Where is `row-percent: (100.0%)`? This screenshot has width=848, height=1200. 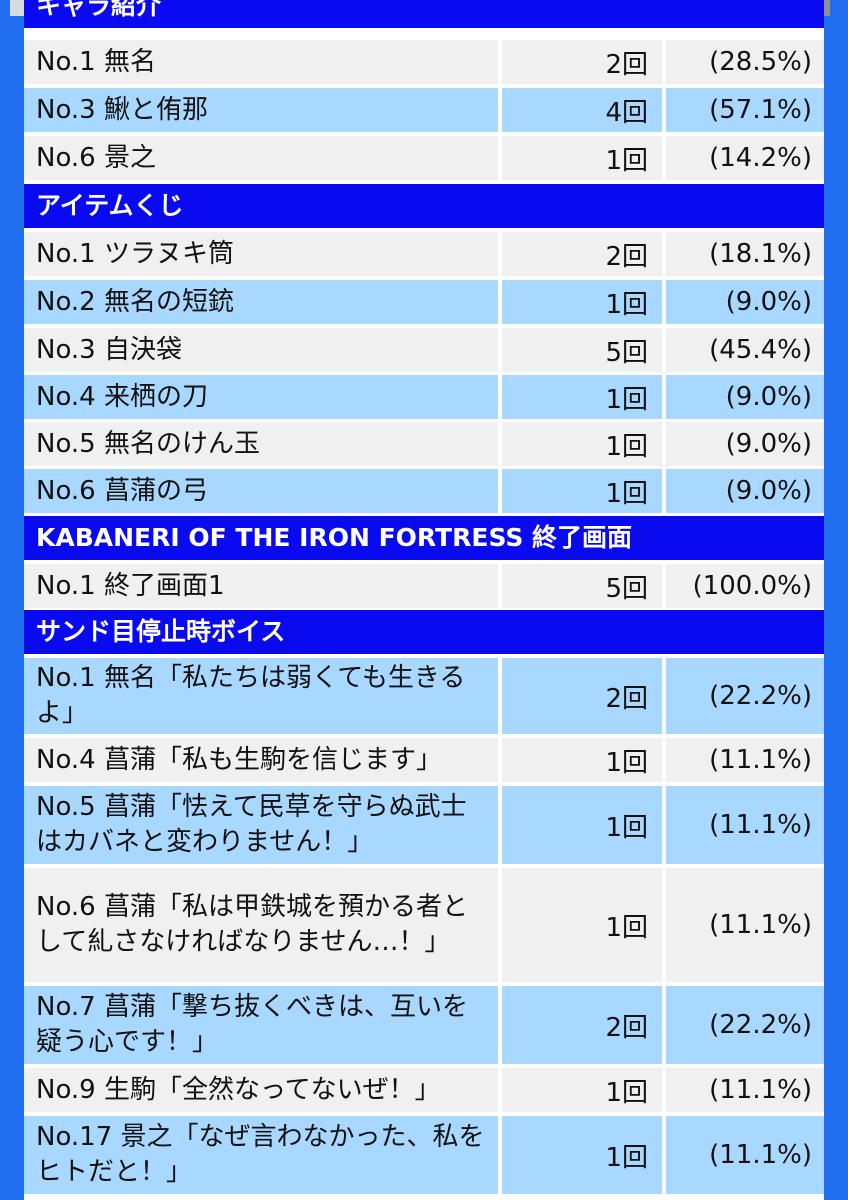 row-percent: (100.0%) is located at coordinates (745, 586).